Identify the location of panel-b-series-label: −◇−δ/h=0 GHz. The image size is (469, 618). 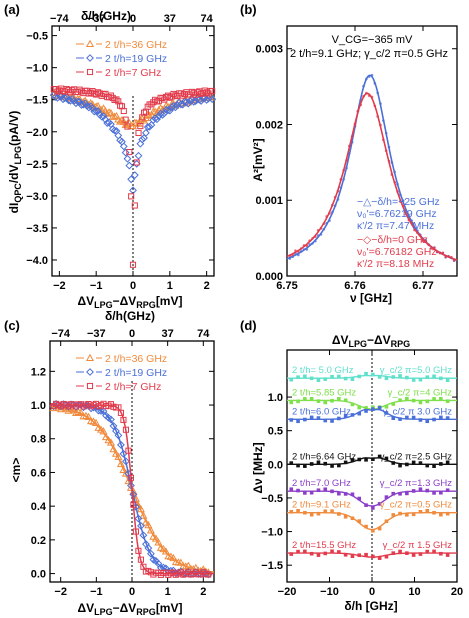
(392, 240).